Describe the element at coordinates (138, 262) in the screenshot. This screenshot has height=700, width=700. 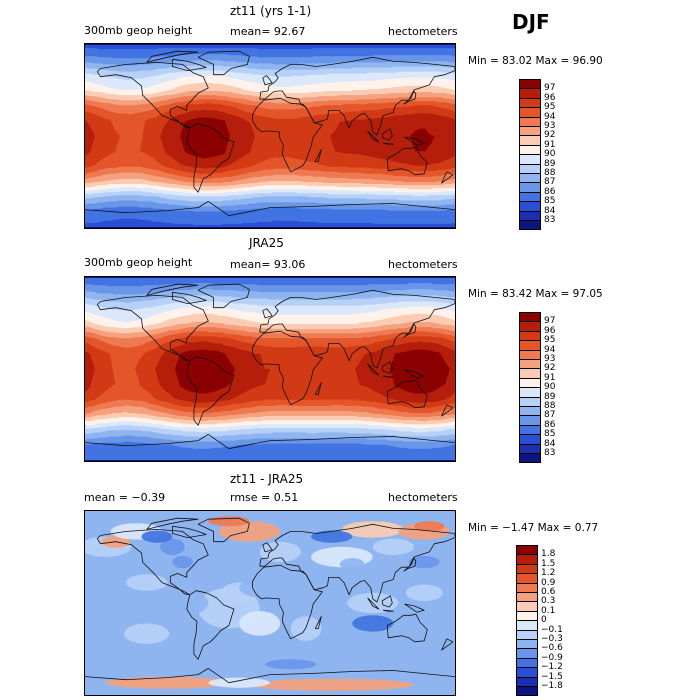
I see `panel2-variable: 300mb geop height` at that location.